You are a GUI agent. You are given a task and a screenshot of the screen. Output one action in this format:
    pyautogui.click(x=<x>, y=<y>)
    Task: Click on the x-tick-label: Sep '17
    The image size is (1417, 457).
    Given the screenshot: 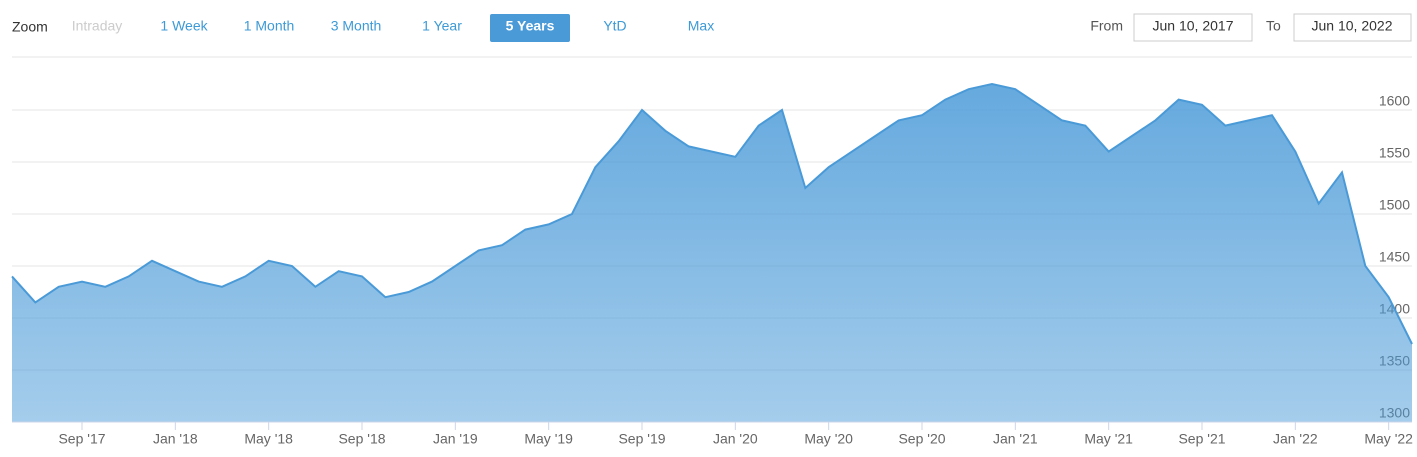 What is the action you would take?
    pyautogui.click(x=81, y=439)
    